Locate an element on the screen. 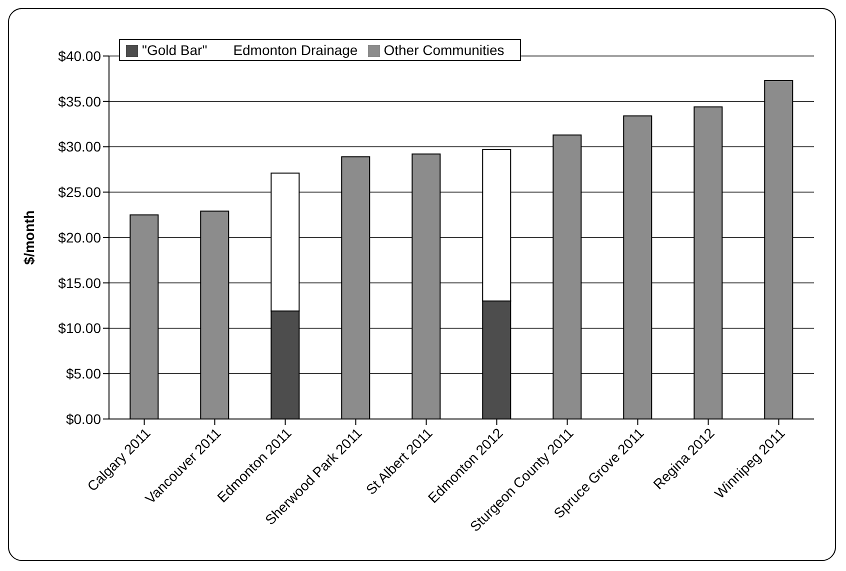  y-tick-label: $10.00 is located at coordinates (80, 328).